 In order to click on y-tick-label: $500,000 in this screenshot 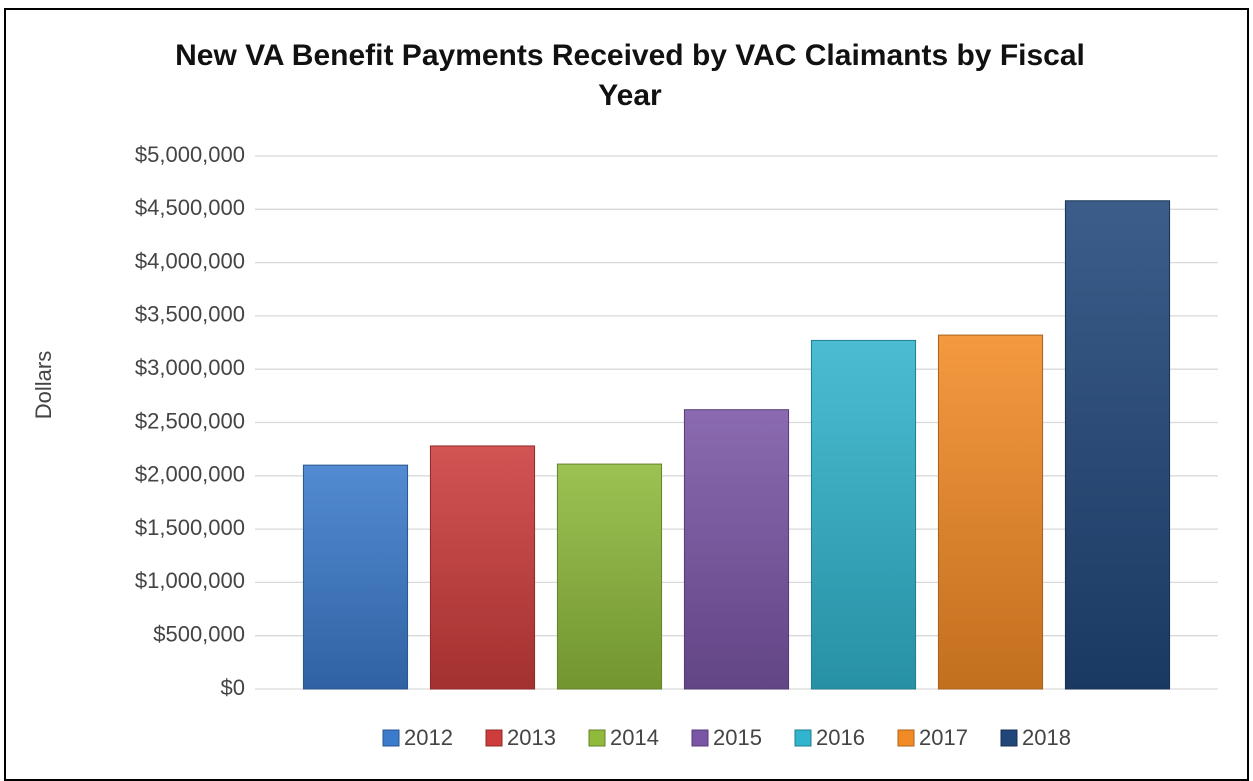, I will do `click(199, 634)`.